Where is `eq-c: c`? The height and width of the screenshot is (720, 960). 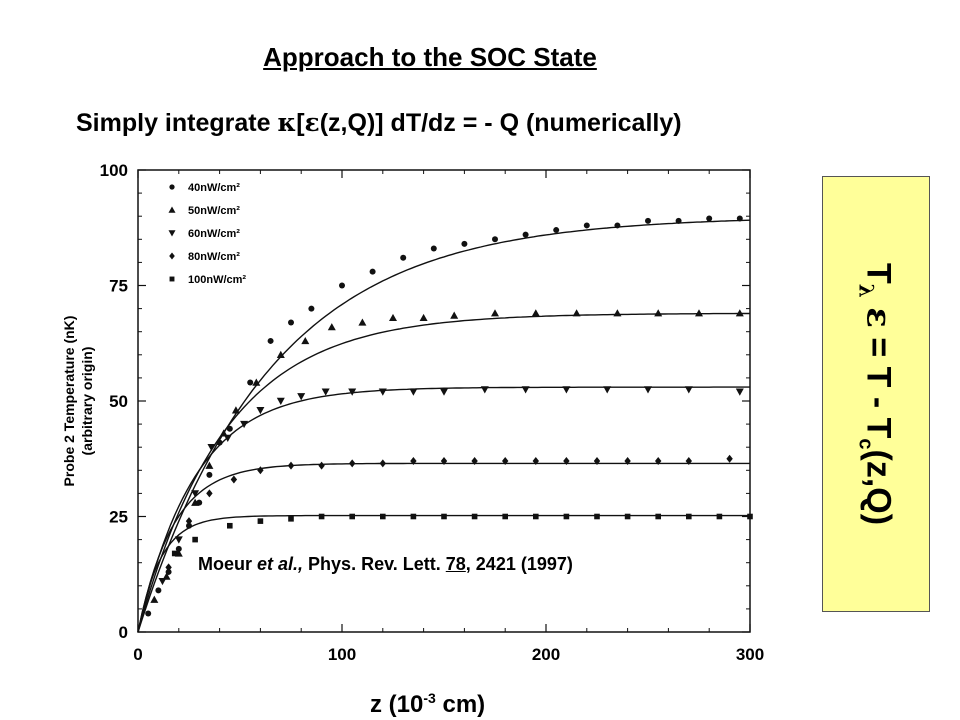 eq-c: c is located at coordinates (865, 444).